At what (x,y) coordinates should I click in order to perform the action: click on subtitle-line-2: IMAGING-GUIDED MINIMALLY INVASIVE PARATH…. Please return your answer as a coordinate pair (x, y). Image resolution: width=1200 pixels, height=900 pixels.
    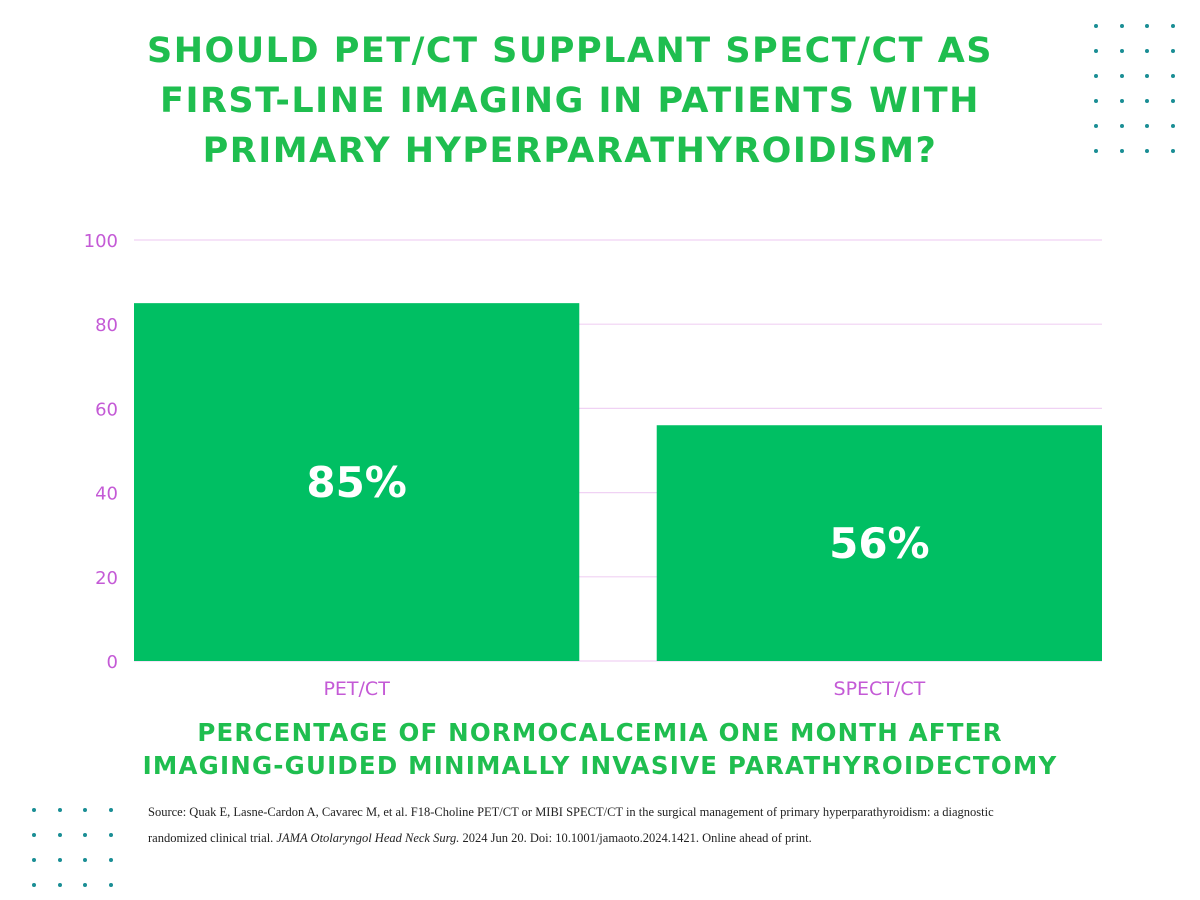
    Looking at the image, I should click on (600, 765).